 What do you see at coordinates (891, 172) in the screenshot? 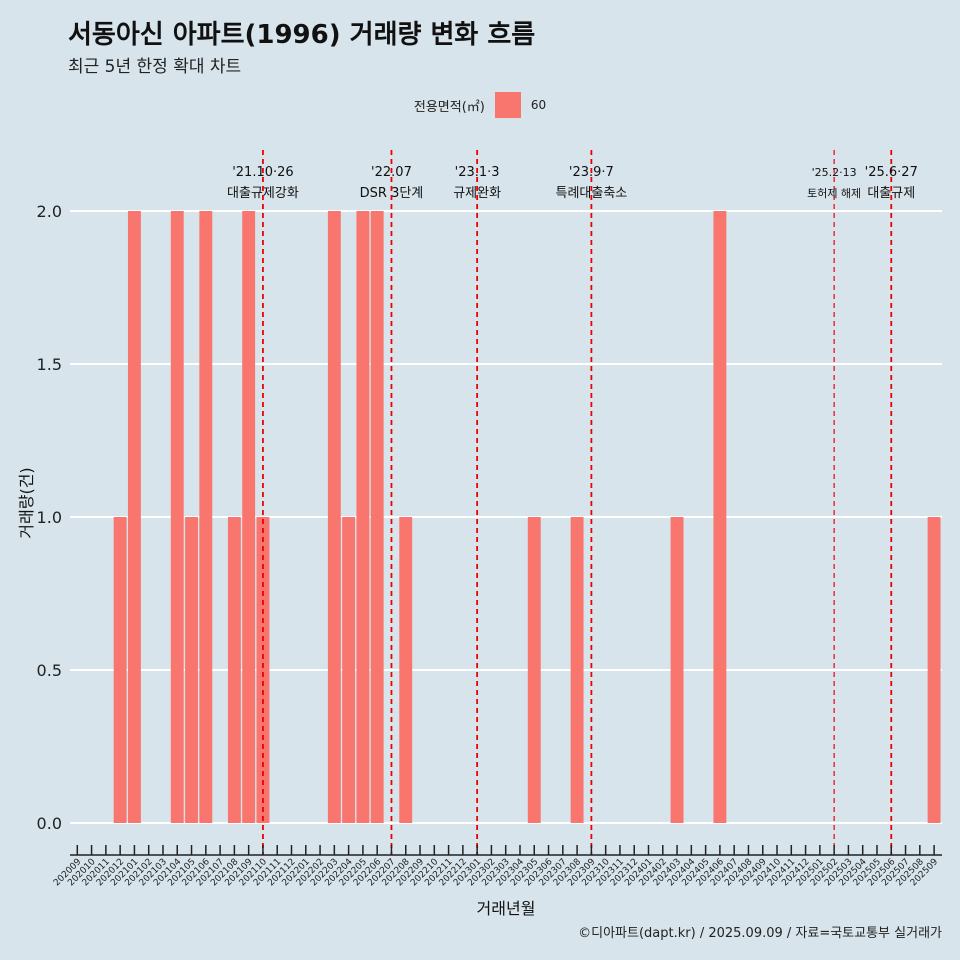
I see `event-date-label: '25.6·27` at bounding box center [891, 172].